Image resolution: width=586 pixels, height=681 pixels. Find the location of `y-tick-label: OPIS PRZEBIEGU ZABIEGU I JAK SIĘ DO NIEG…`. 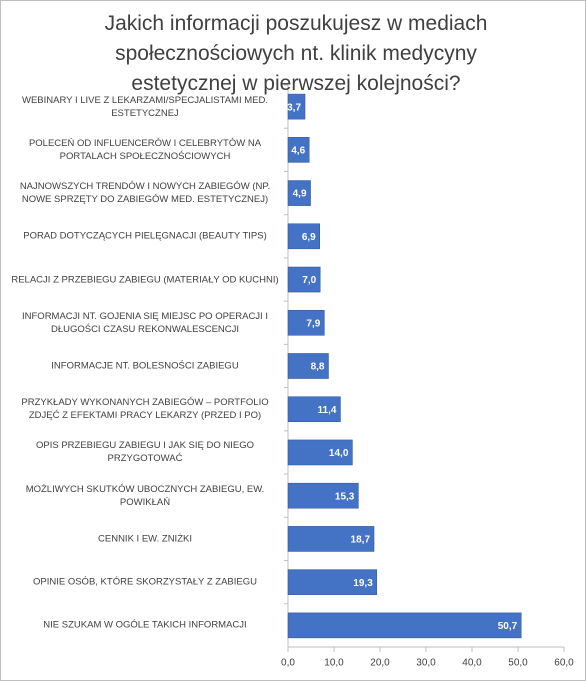

y-tick-label: OPIS PRZEBIEGU ZABIEGU I JAK SIĘ DO NIEG… is located at coordinates (145, 452).